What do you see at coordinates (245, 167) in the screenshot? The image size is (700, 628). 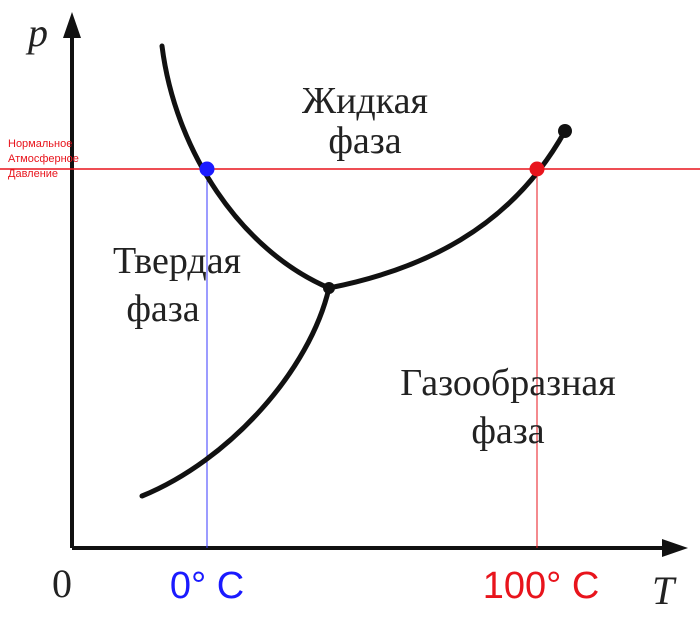 I see `melting-curve` at bounding box center [245, 167].